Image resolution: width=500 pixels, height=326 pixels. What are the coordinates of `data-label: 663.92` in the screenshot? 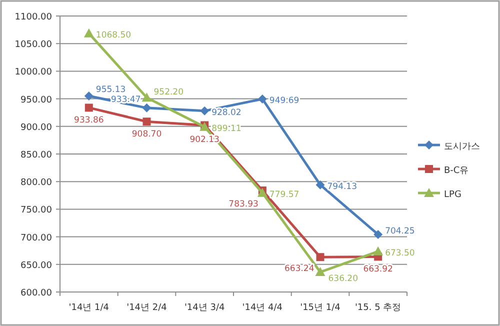 It's located at (378, 269).